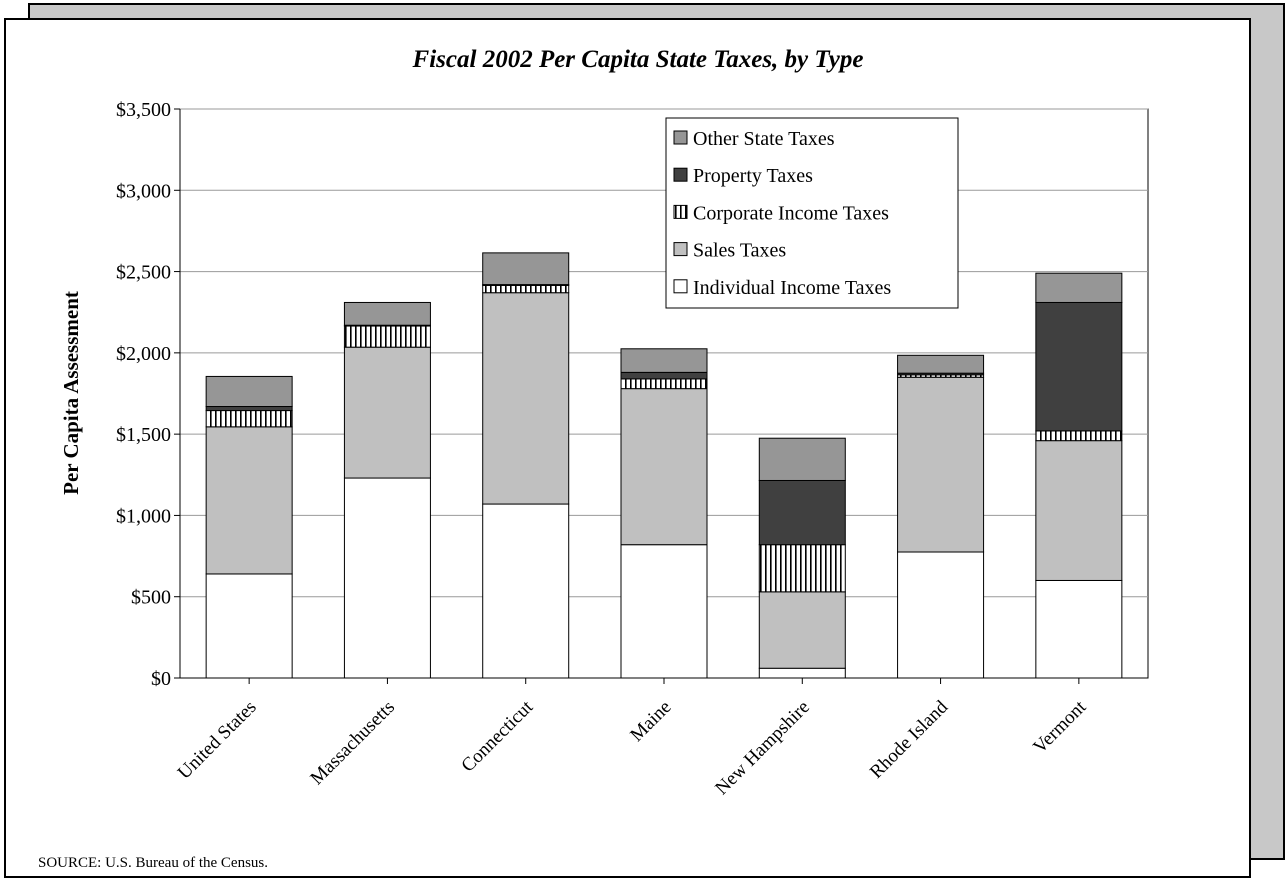 This screenshot has height=881, width=1286. I want to click on legend-label: Individual Income Taxes, so click(792, 288).